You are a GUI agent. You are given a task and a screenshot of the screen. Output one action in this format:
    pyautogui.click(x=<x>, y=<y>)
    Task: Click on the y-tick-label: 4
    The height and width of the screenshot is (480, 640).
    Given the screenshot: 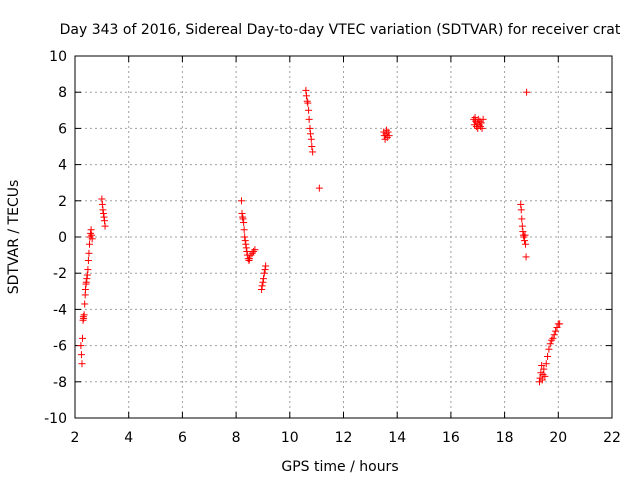 What is the action you would take?
    pyautogui.click(x=62, y=166)
    